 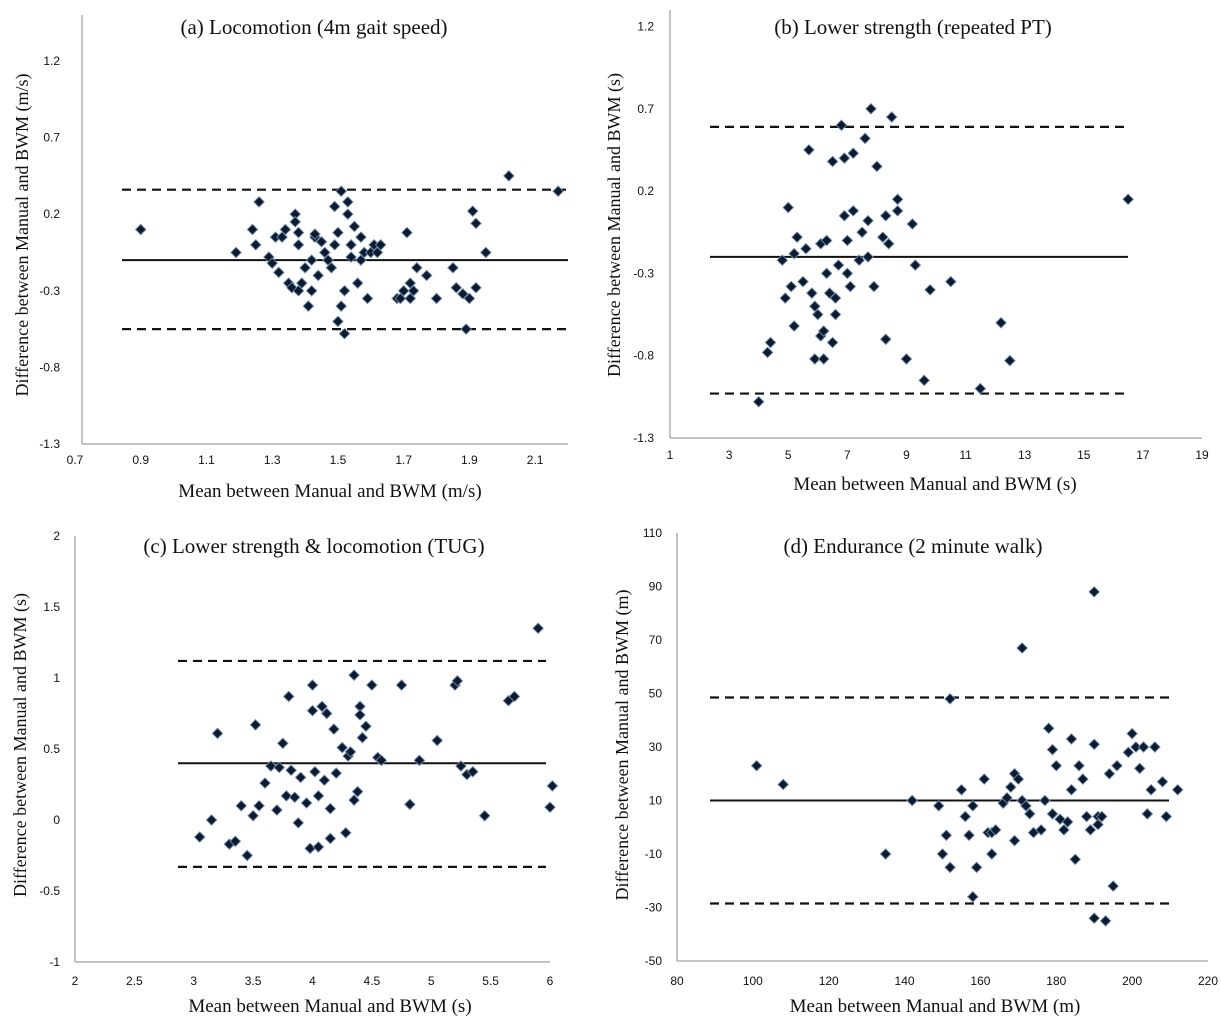 What do you see at coordinates (329, 1006) in the screenshot?
I see `x-axis-label: Mean between Manual and BWM (s)` at bounding box center [329, 1006].